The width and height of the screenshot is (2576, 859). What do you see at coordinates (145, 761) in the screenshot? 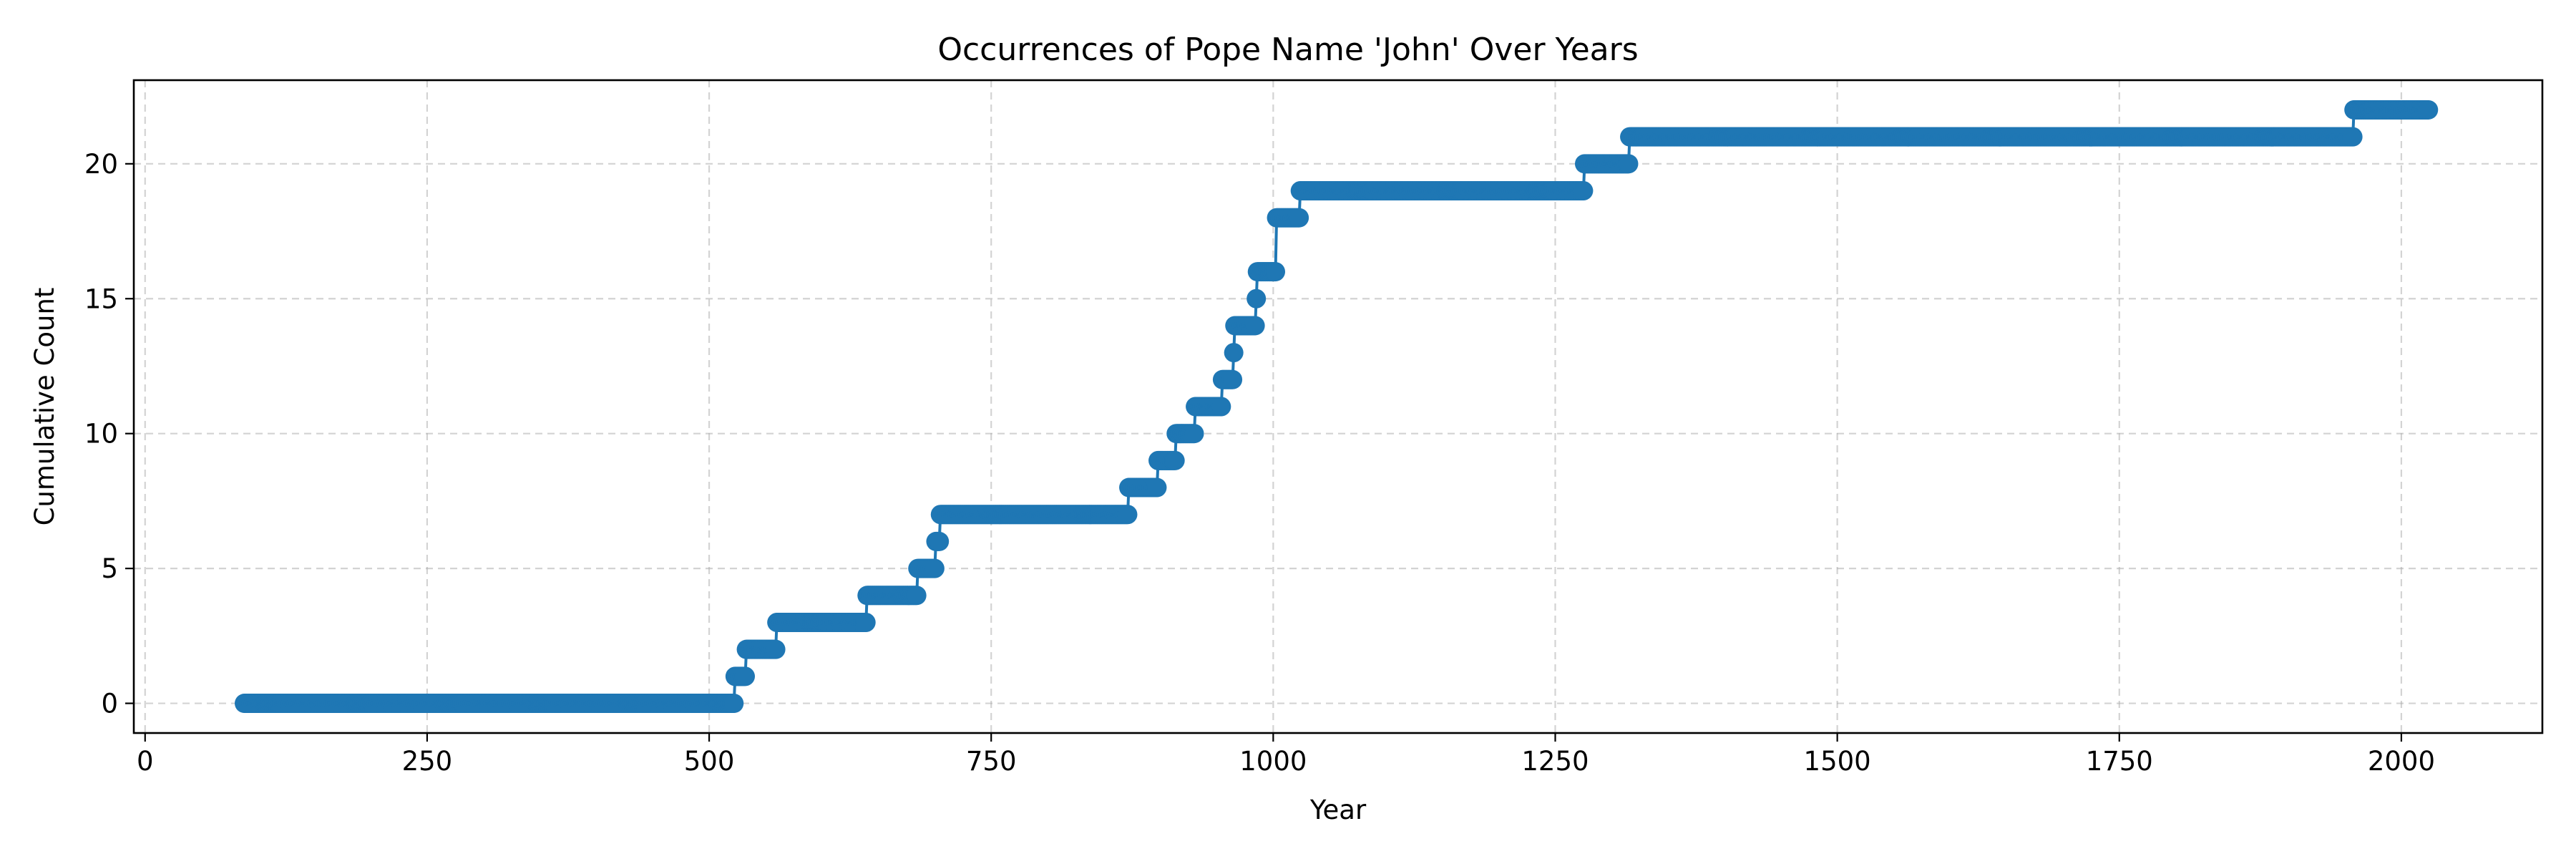
I see `x-tick-label: 0` at bounding box center [145, 761].